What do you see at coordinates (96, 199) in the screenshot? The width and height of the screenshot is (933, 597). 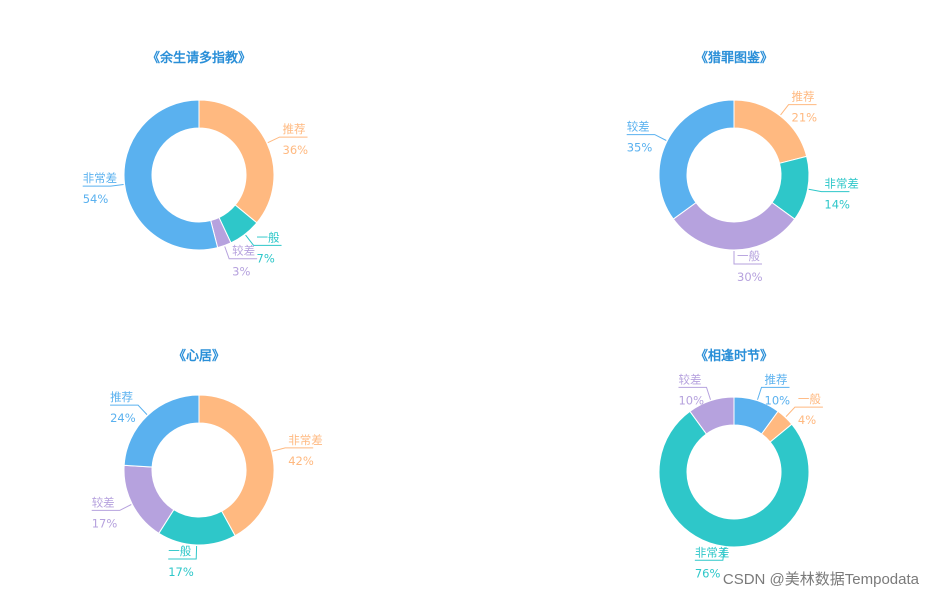 I see `slice-value-label: 54%` at bounding box center [96, 199].